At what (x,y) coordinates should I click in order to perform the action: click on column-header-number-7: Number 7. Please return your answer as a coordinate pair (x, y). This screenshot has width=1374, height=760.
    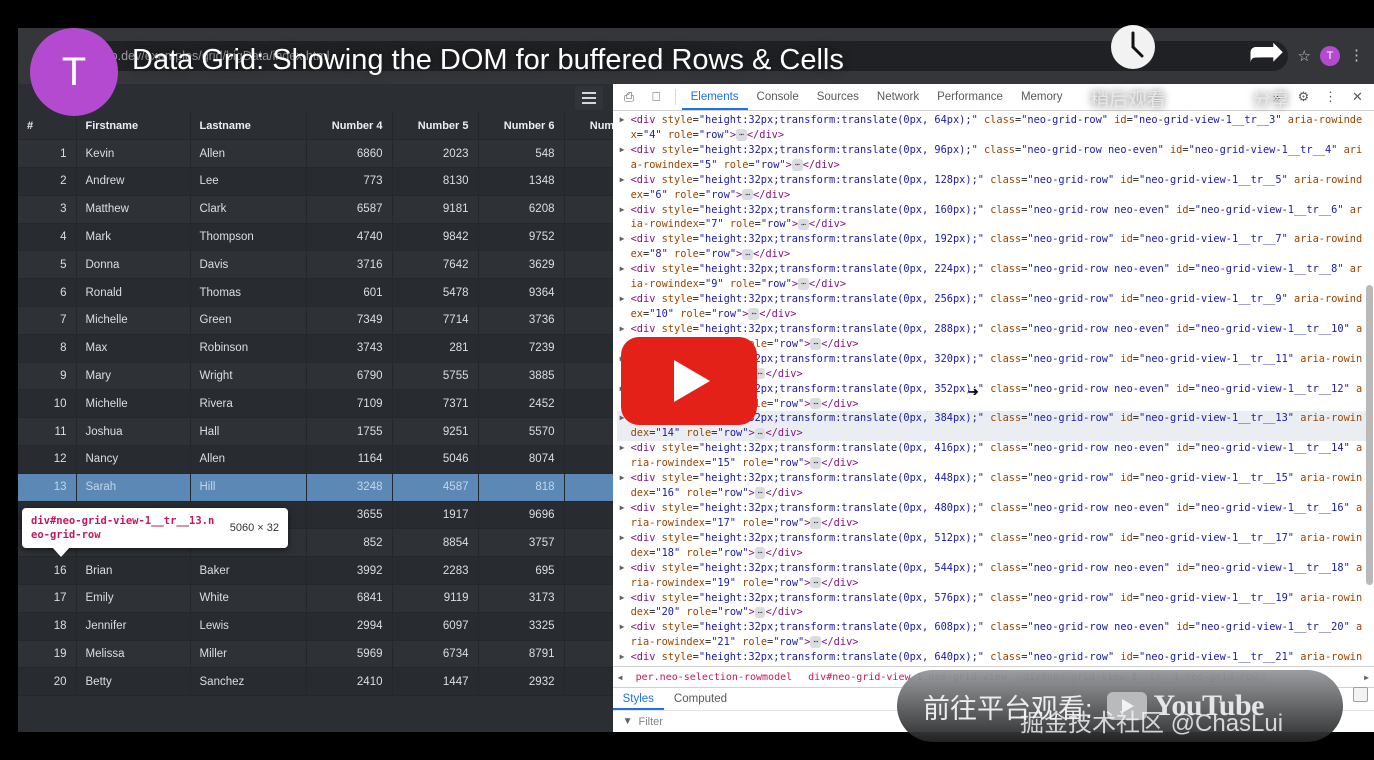
    Looking at the image, I should click on (588, 126).